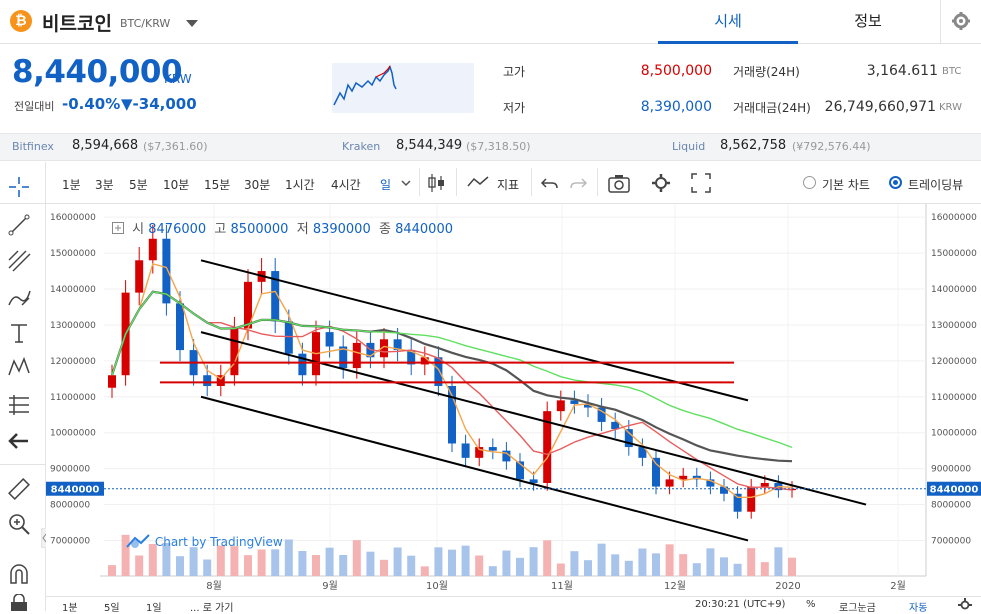 The height and width of the screenshot is (614, 981). What do you see at coordinates (619, 183) in the screenshot?
I see `camera-icon` at bounding box center [619, 183].